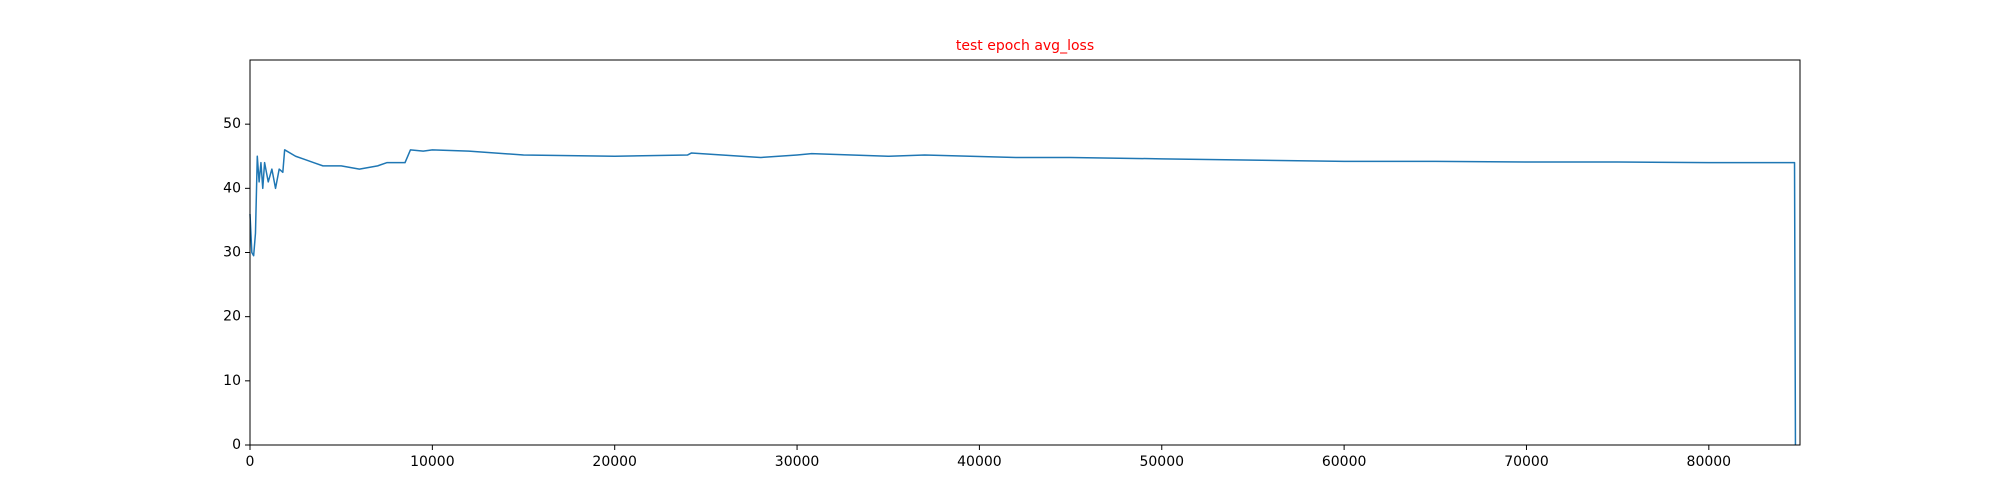 This screenshot has height=500, width=2000. What do you see at coordinates (1025, 46) in the screenshot?
I see `chart-title: test epoch avg_loss` at bounding box center [1025, 46].